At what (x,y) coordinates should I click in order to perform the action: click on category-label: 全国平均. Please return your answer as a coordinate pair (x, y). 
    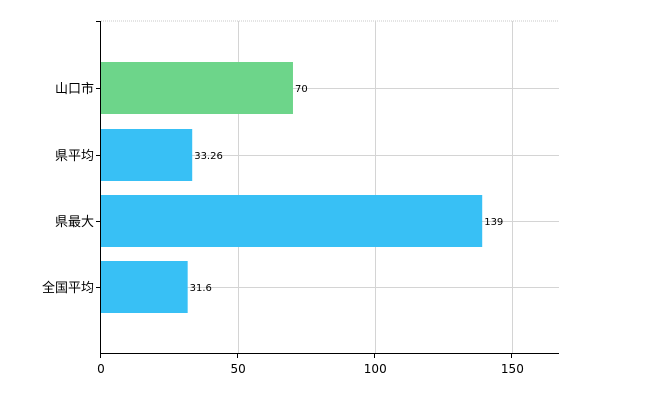
    Looking at the image, I should click on (68, 288).